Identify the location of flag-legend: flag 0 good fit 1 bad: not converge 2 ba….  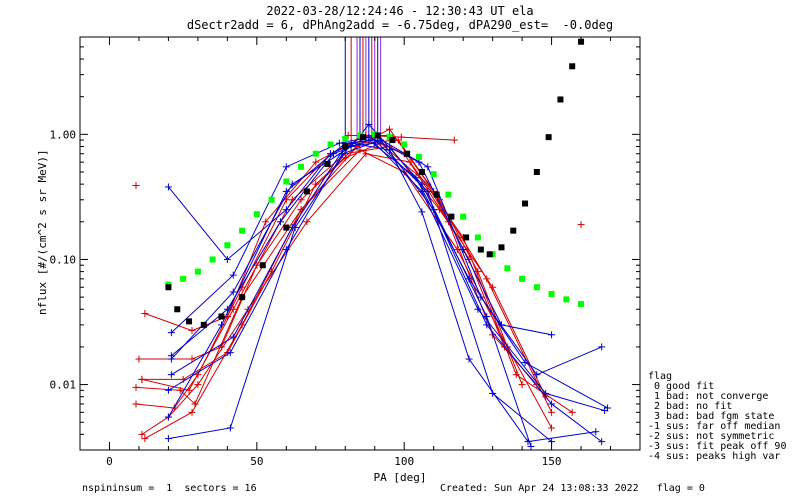
(717, 417).